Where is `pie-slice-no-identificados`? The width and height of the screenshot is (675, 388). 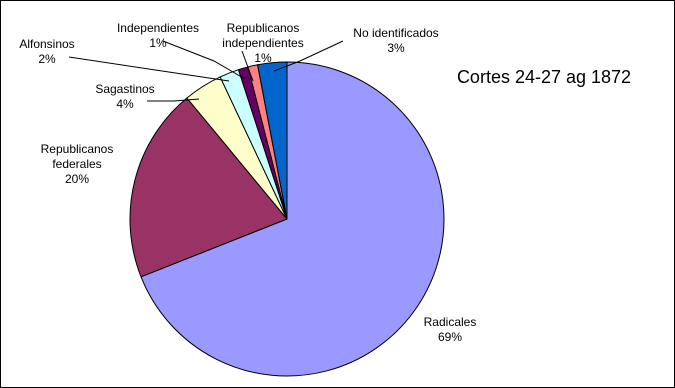 pie-slice-no-identificados is located at coordinates (272, 140).